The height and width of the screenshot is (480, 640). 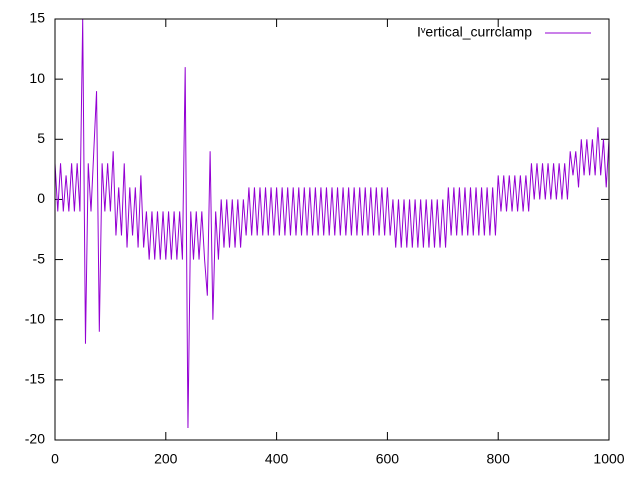 I want to click on x-tick-label: 200, so click(x=166, y=459).